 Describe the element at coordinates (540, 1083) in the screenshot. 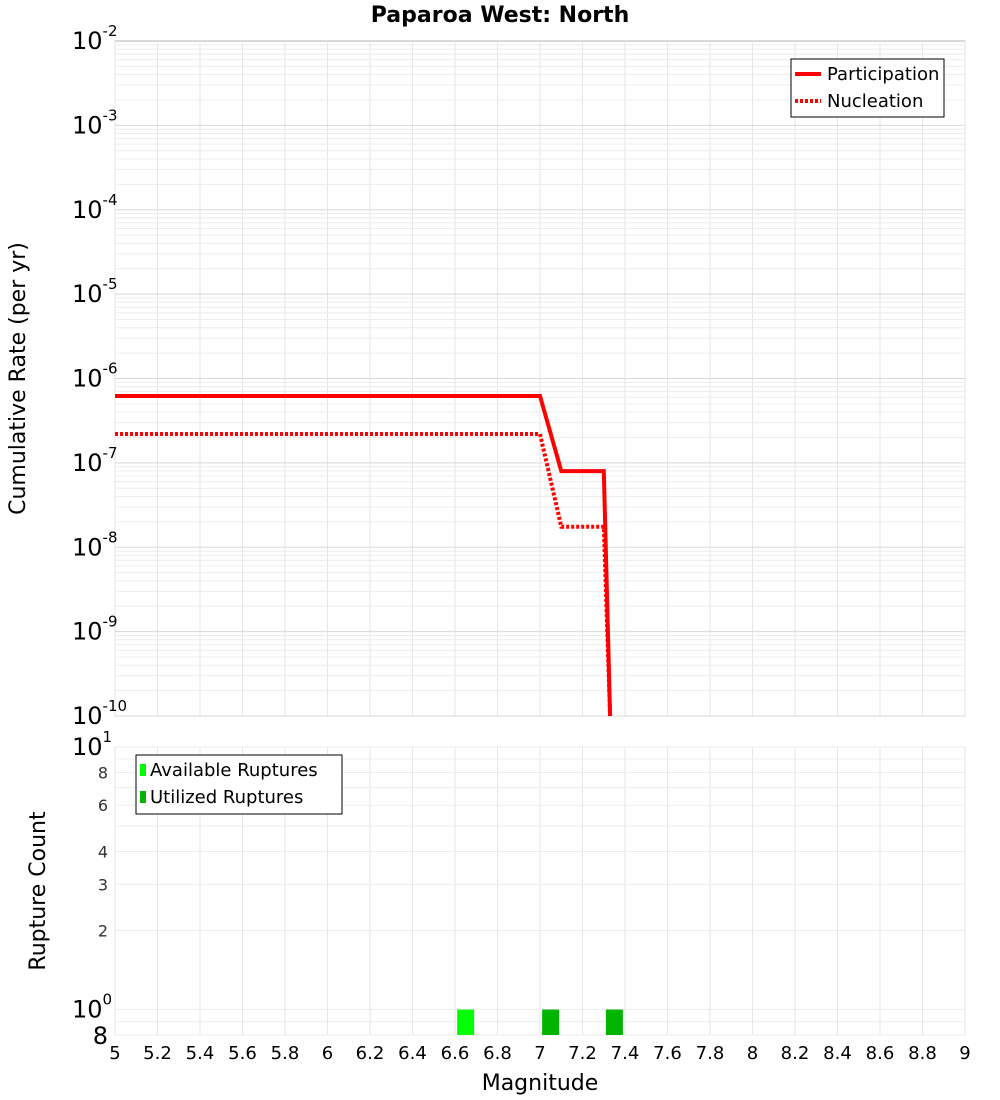

I see `x-axis-label: Magnitude` at that location.